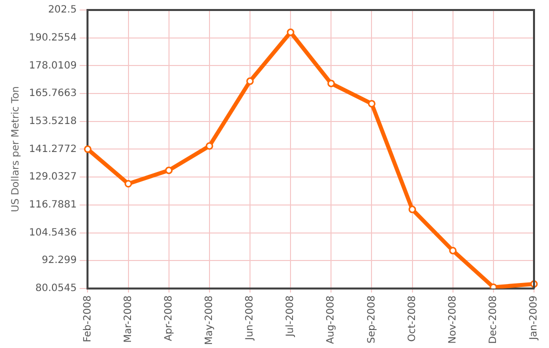 The height and width of the screenshot is (348, 549). What do you see at coordinates (52, 205) in the screenshot?
I see `y-tick-label: 116.7881` at bounding box center [52, 205].